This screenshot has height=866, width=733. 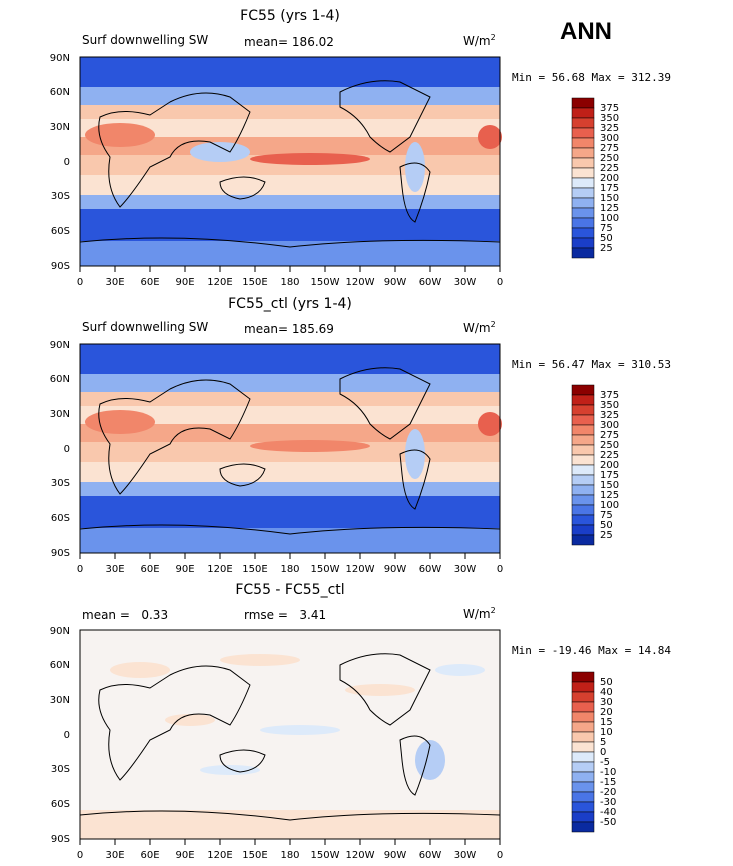 I want to click on lon-label: 90E, so click(x=184, y=569).